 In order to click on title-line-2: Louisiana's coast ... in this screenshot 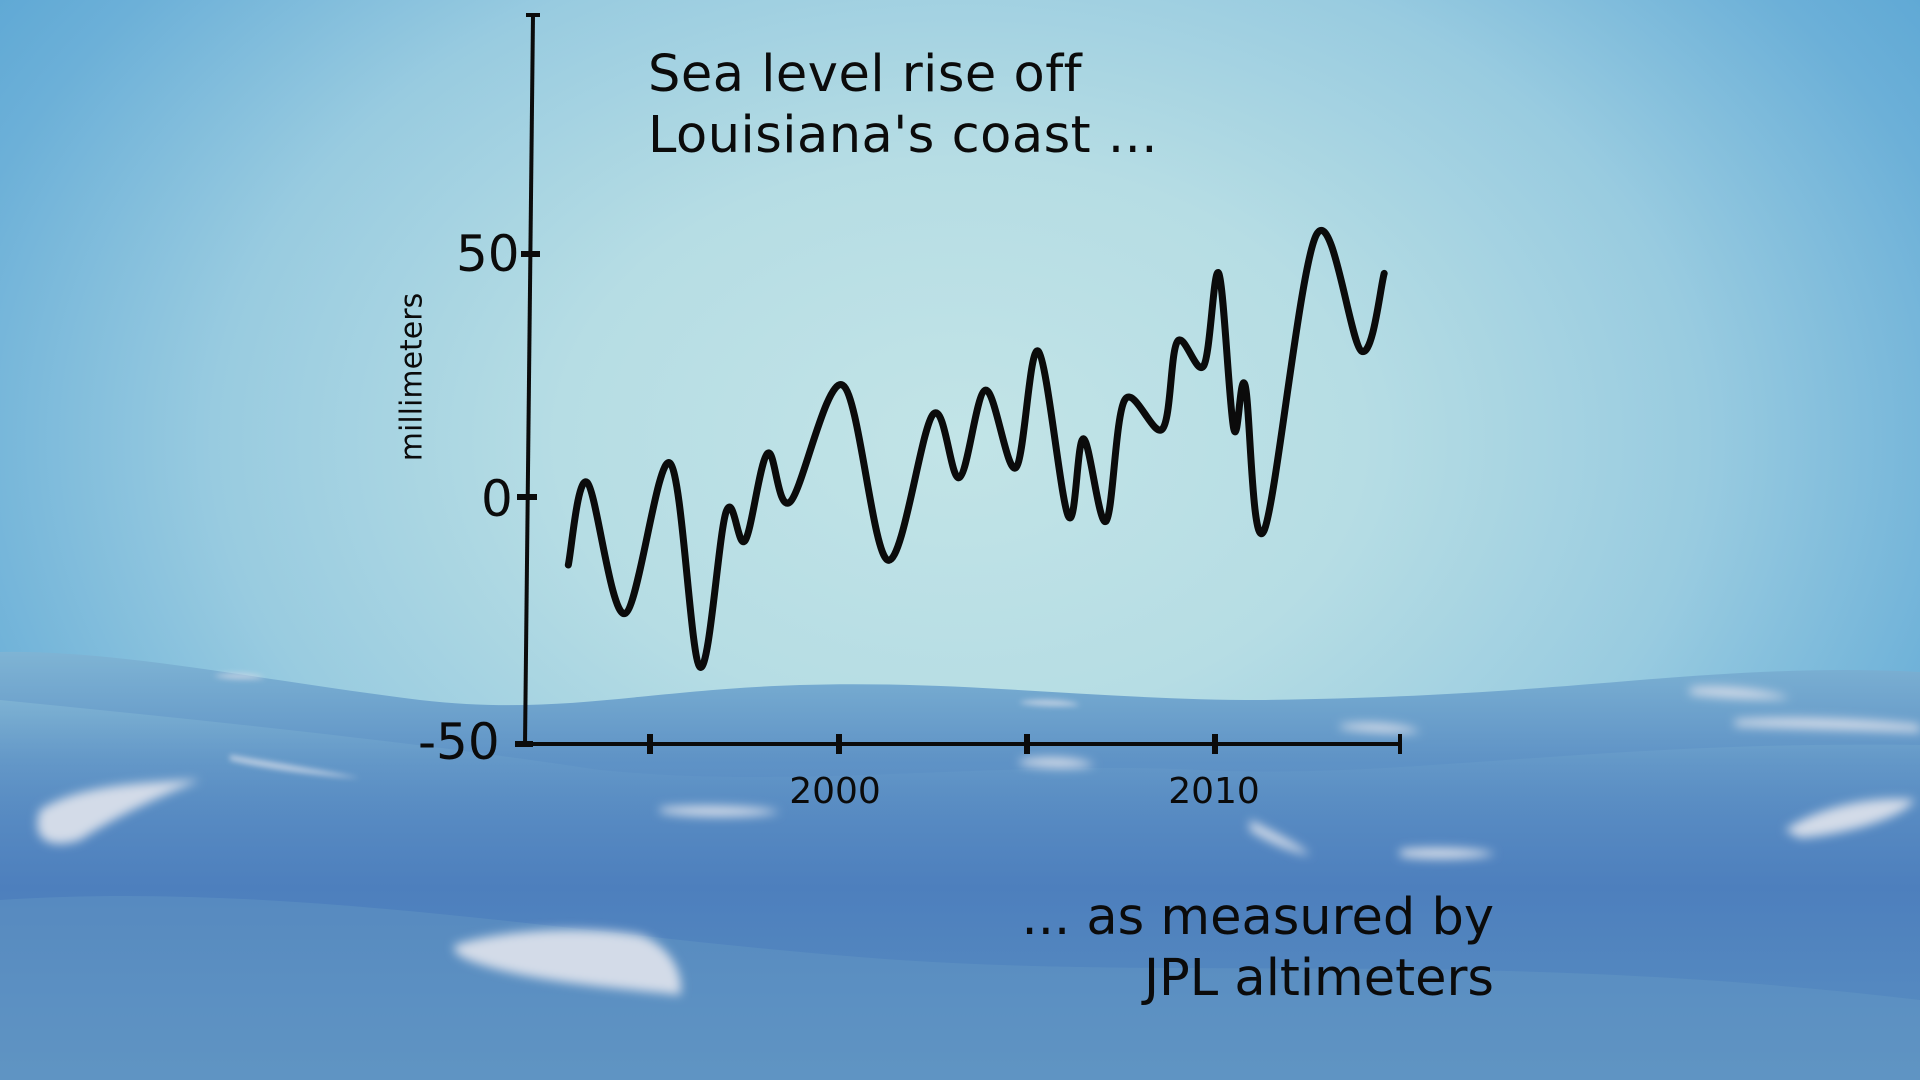, I will do `click(903, 135)`.